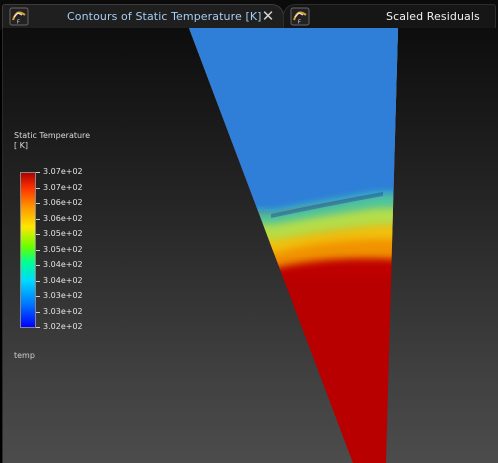  I want to click on legend-caption: temp, so click(24, 356).